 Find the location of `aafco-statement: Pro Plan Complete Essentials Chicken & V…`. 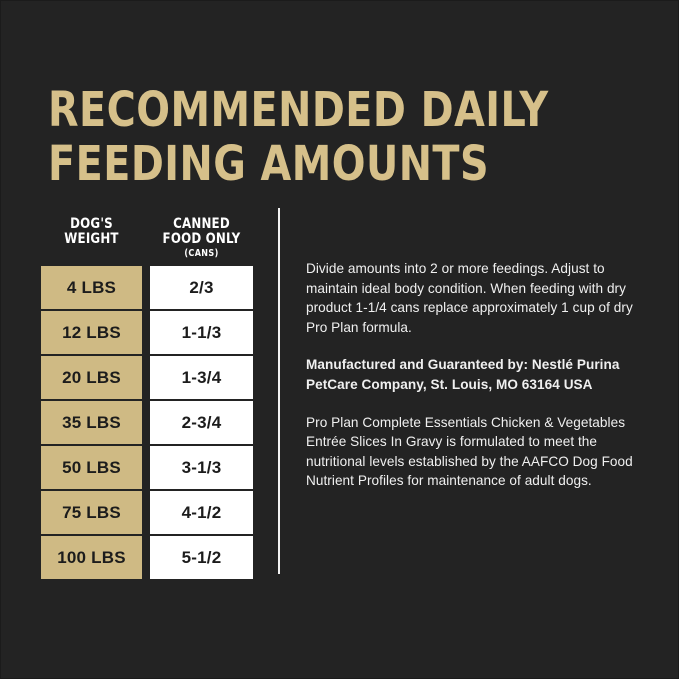

aafco-statement: Pro Plan Complete Essentials Chicken & V… is located at coordinates (469, 451).